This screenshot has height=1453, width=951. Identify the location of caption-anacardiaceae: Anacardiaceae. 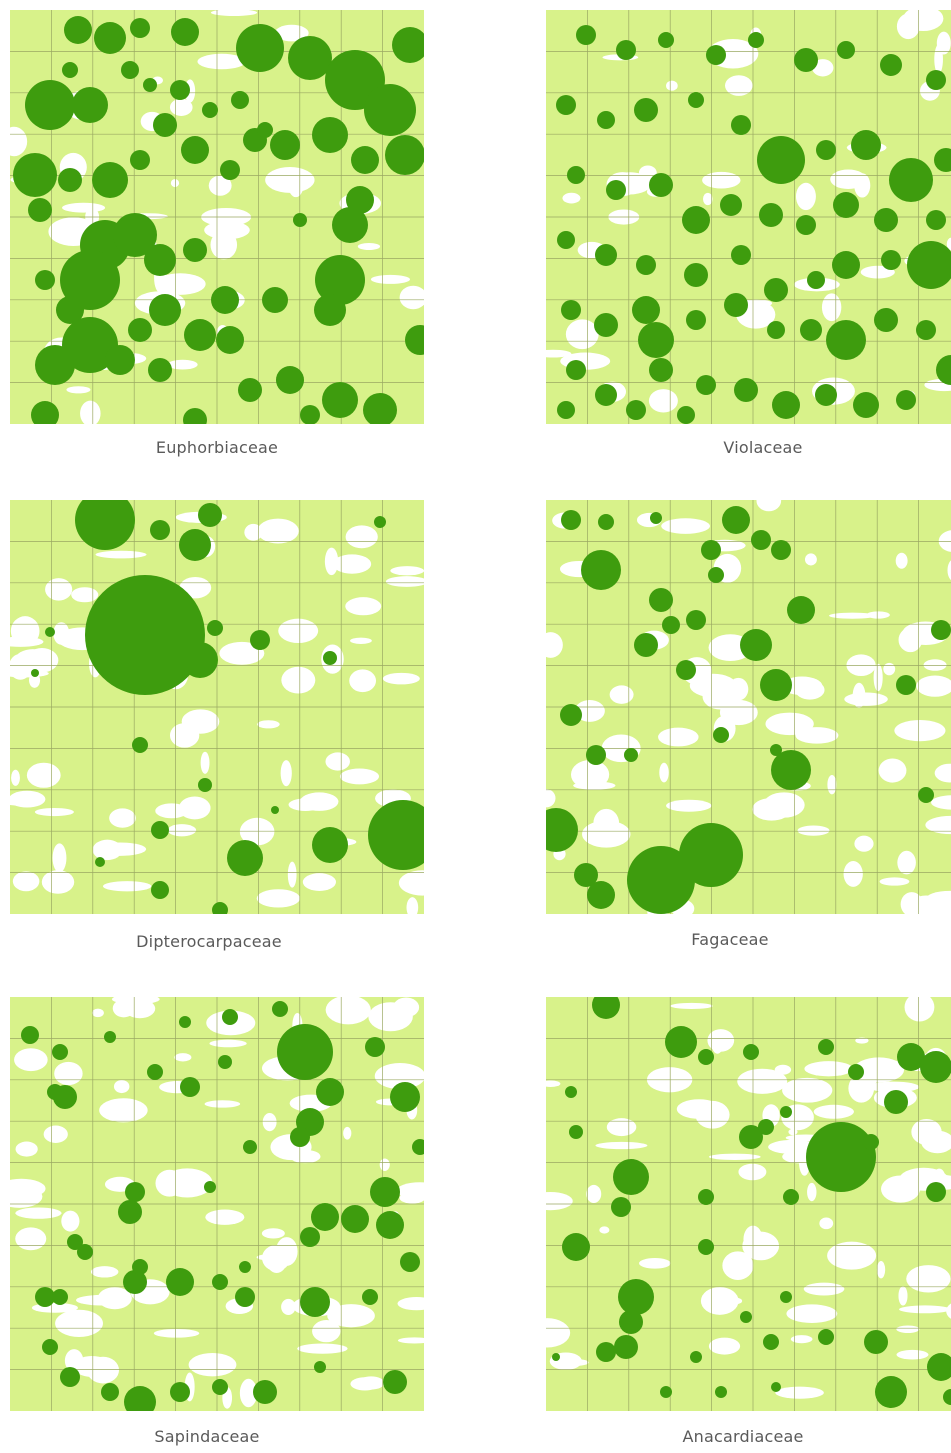
(743, 1436).